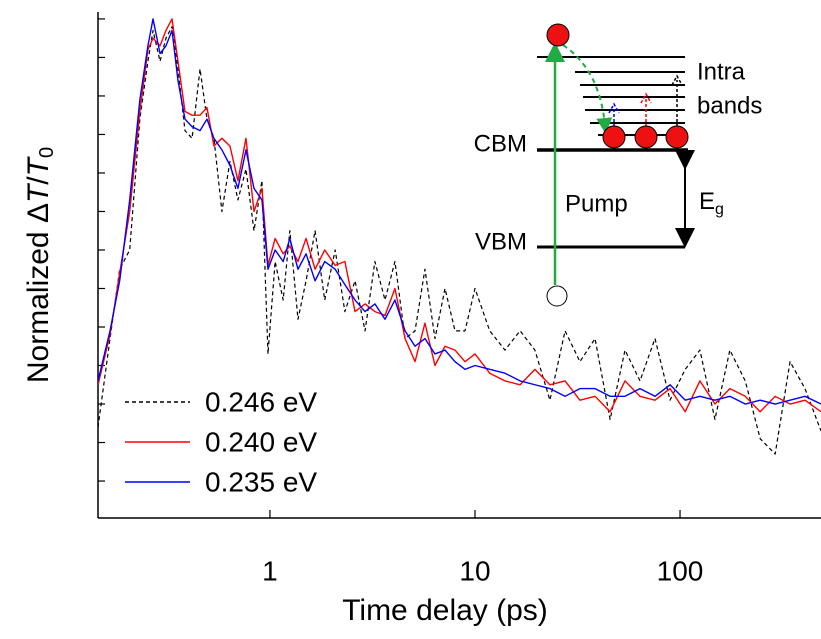 The height and width of the screenshot is (639, 821). What do you see at coordinates (500, 143) in the screenshot?
I see `cbm-label: CBM` at bounding box center [500, 143].